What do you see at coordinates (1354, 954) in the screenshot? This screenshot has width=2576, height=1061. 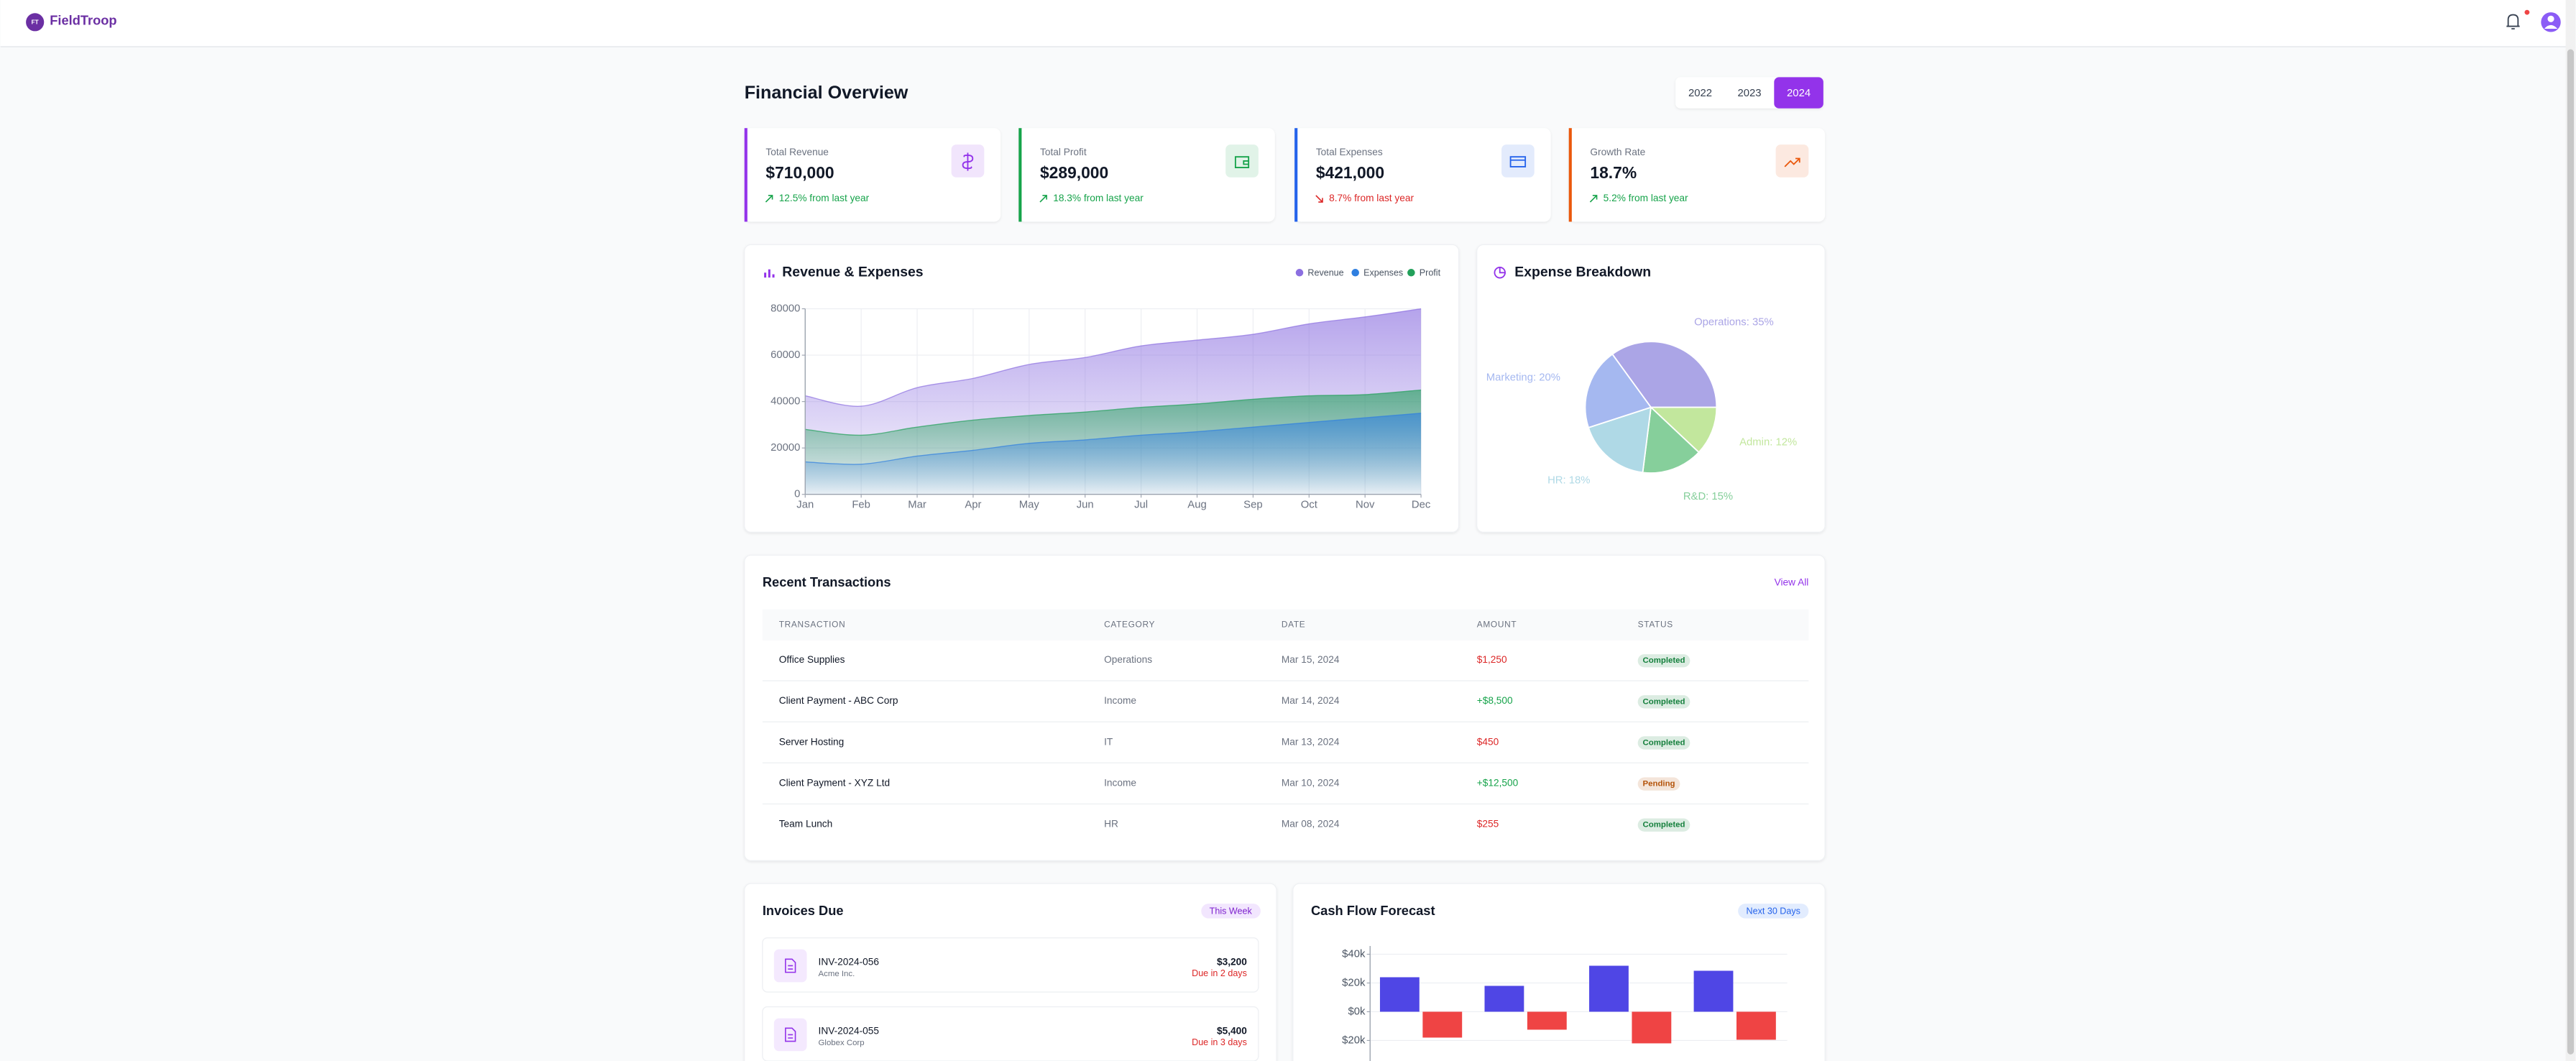 I see `y-tick-label: $40k` at bounding box center [1354, 954].